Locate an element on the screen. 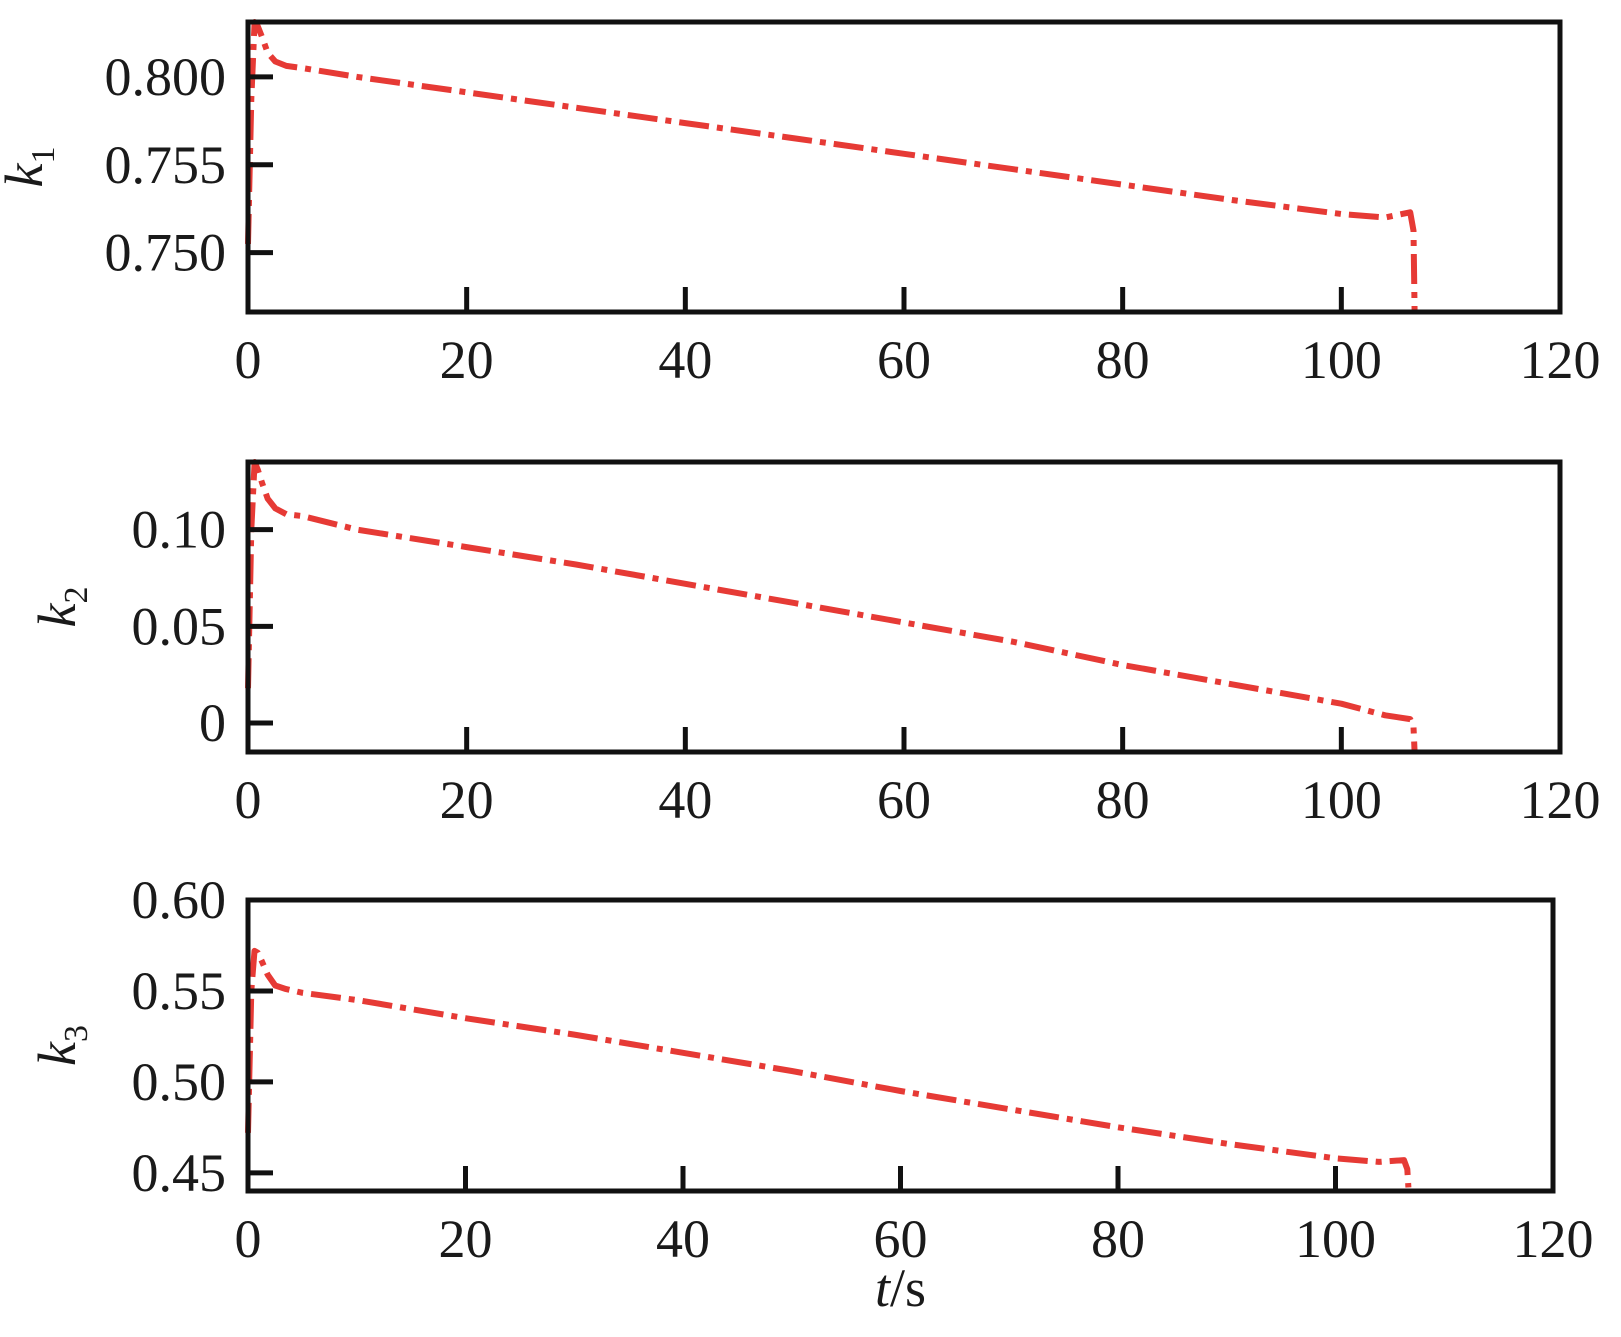 This screenshot has width=1621, height=1337. x-tick-label-3-4: 80 is located at coordinates (1118, 1239).